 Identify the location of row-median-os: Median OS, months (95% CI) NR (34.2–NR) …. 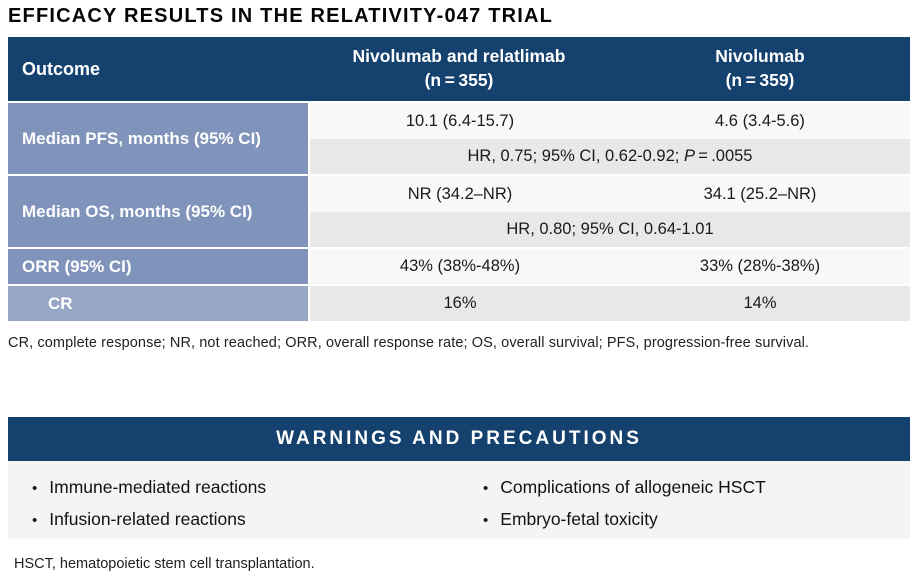
(459, 211).